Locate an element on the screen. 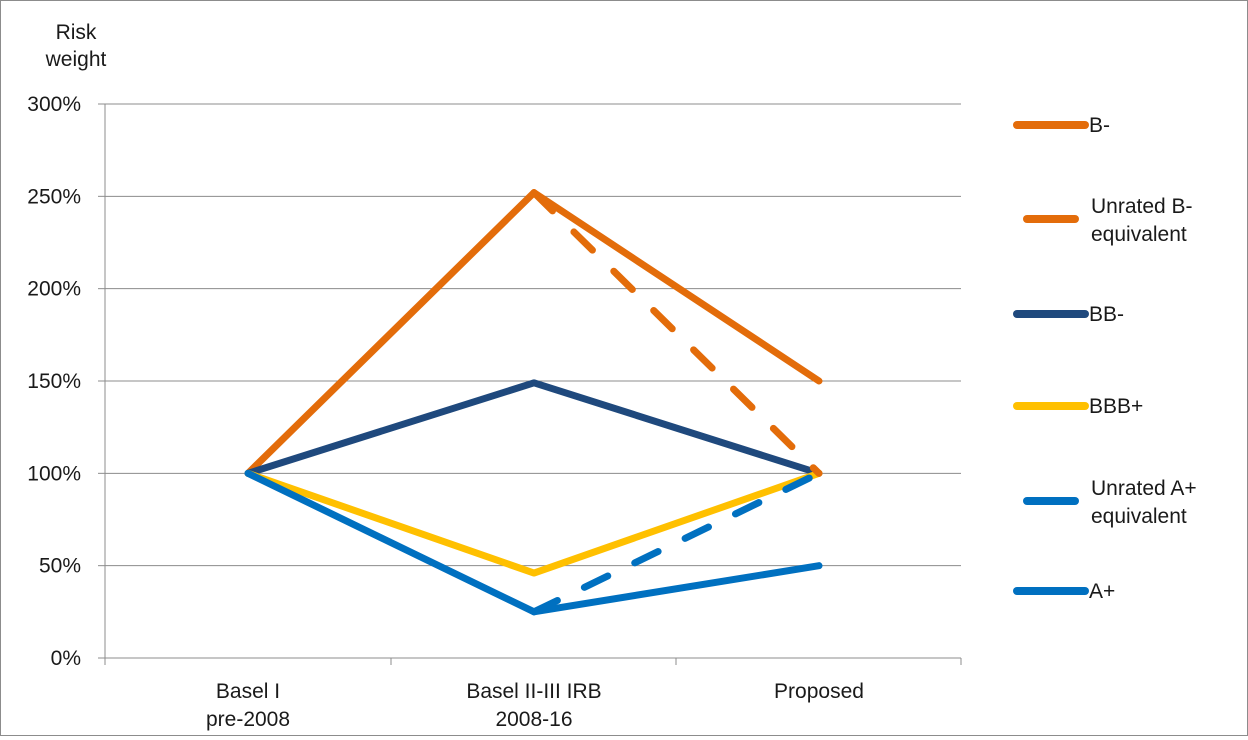 This screenshot has height=740, width=1248. y-tick-label: 300% is located at coordinates (54, 104).